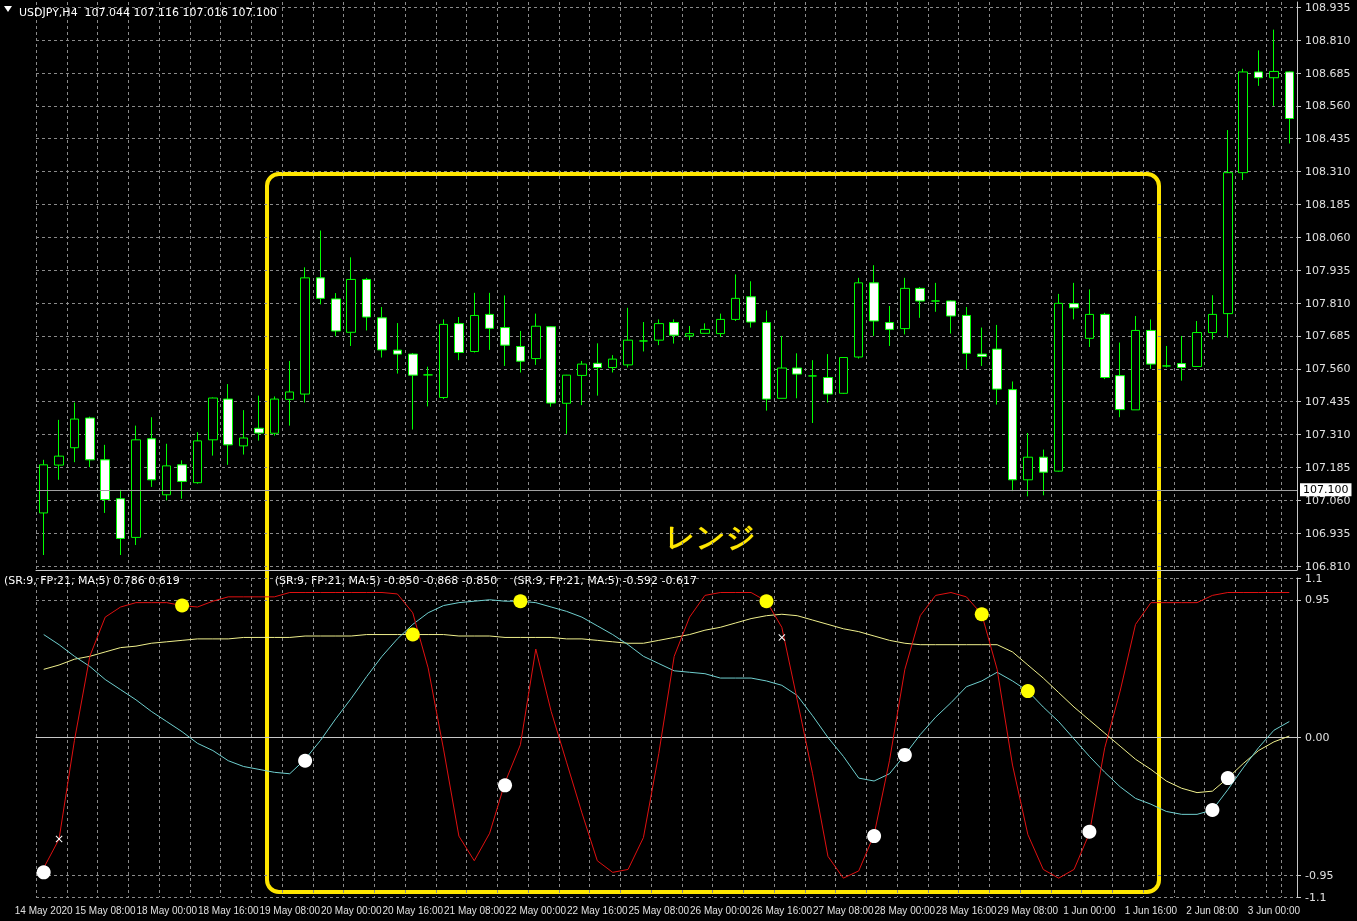 The height and width of the screenshot is (921, 1357). I want to click on x-tick-label: 27 May 08:00, so click(844, 910).